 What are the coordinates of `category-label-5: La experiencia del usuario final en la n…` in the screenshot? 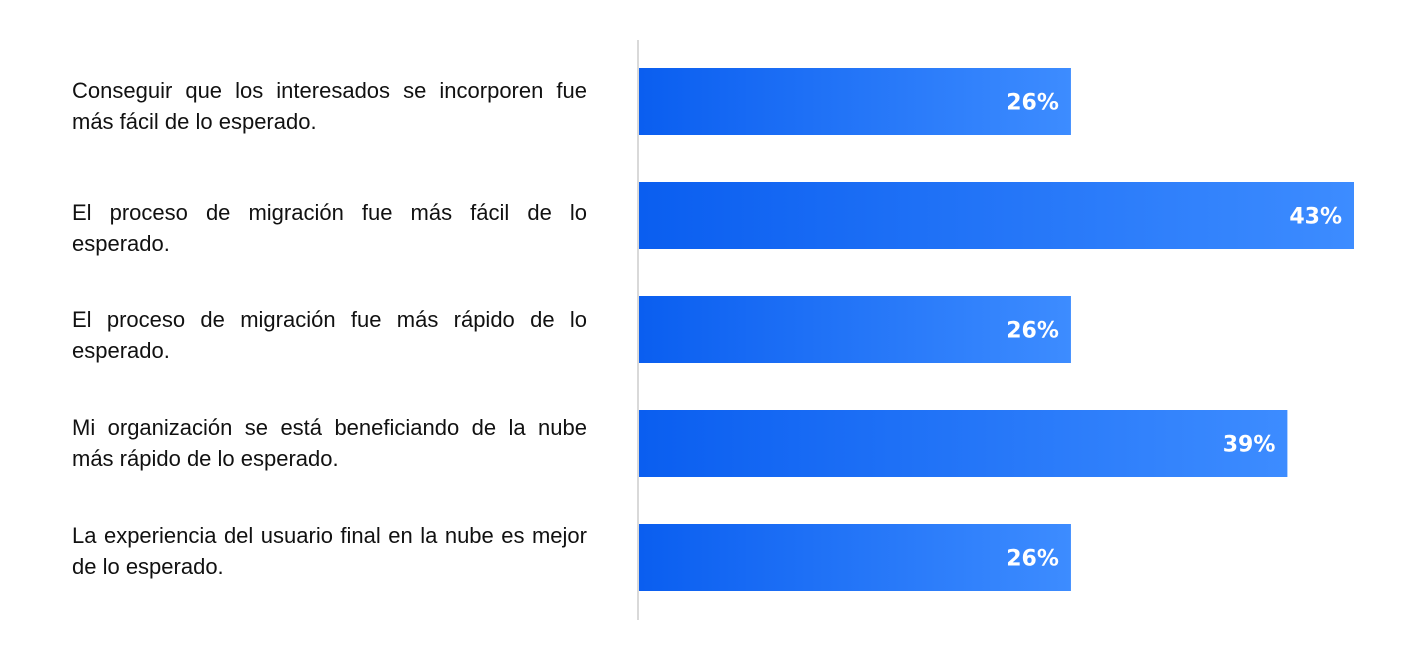 It's located at (329, 551).